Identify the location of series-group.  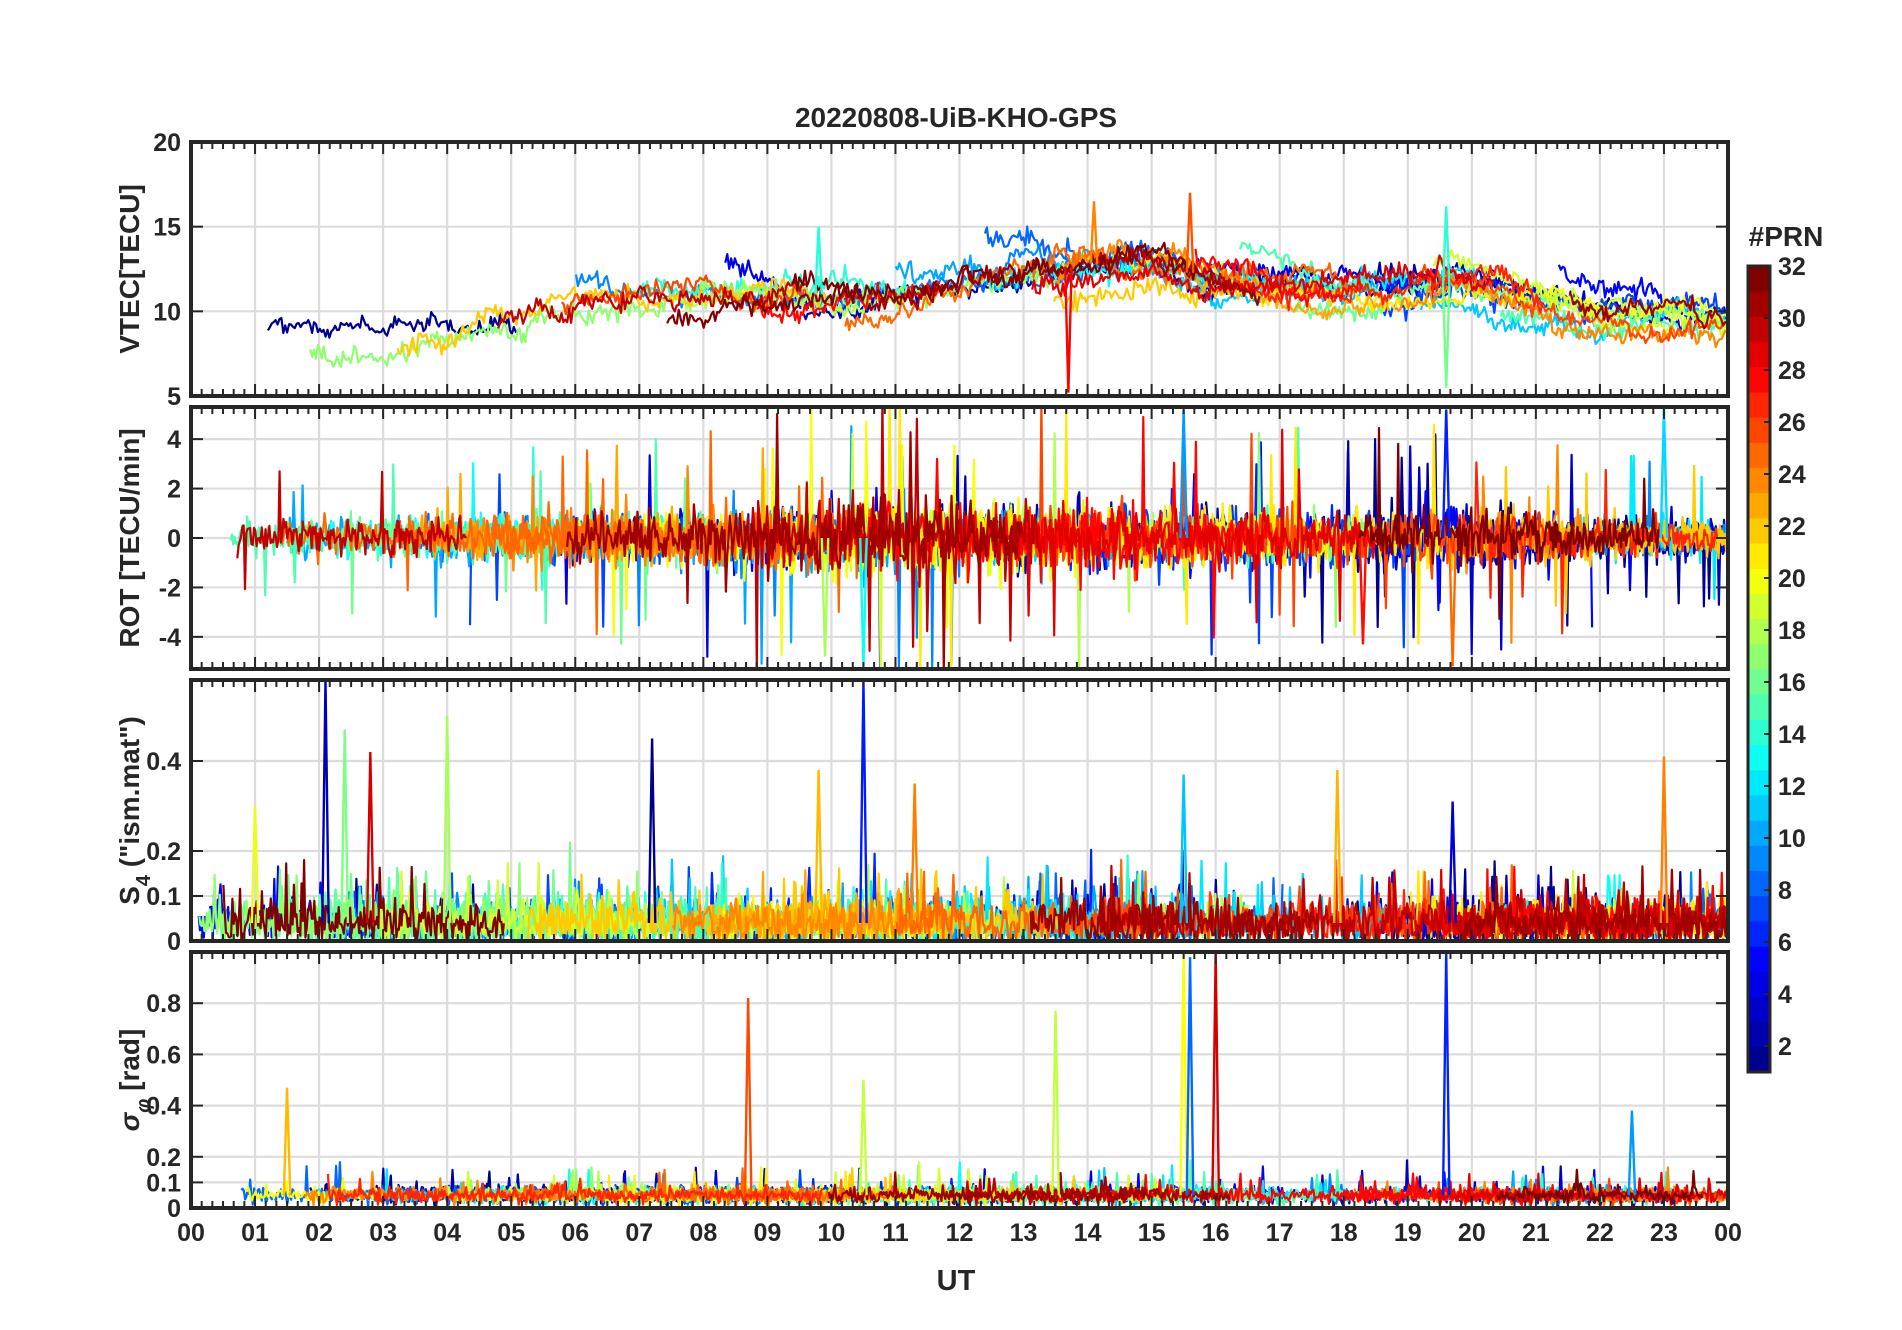
(997, 292).